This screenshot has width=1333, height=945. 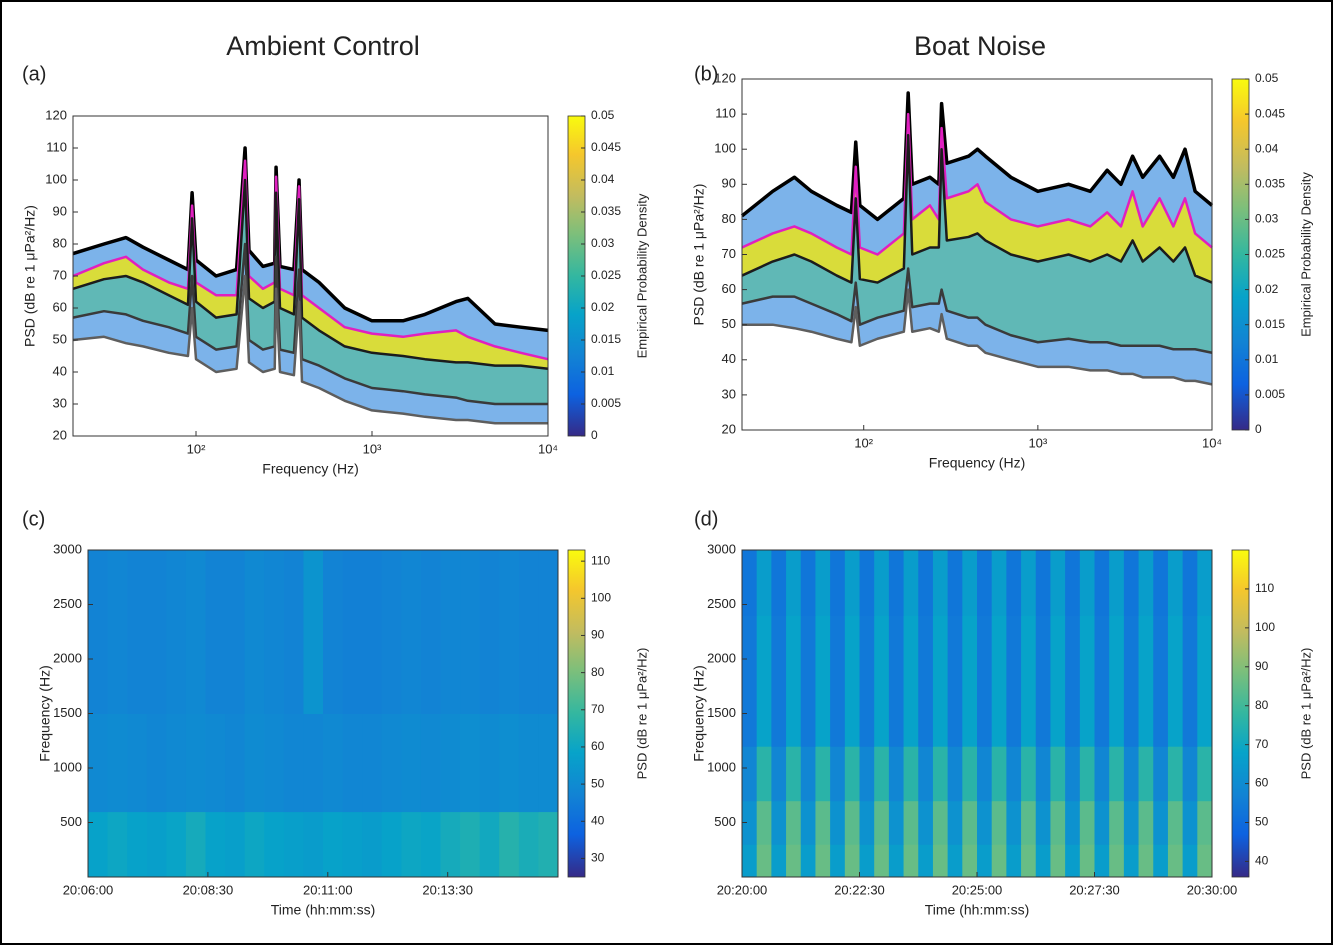 I want to click on y-tick-label: 100, so click(x=725, y=148).